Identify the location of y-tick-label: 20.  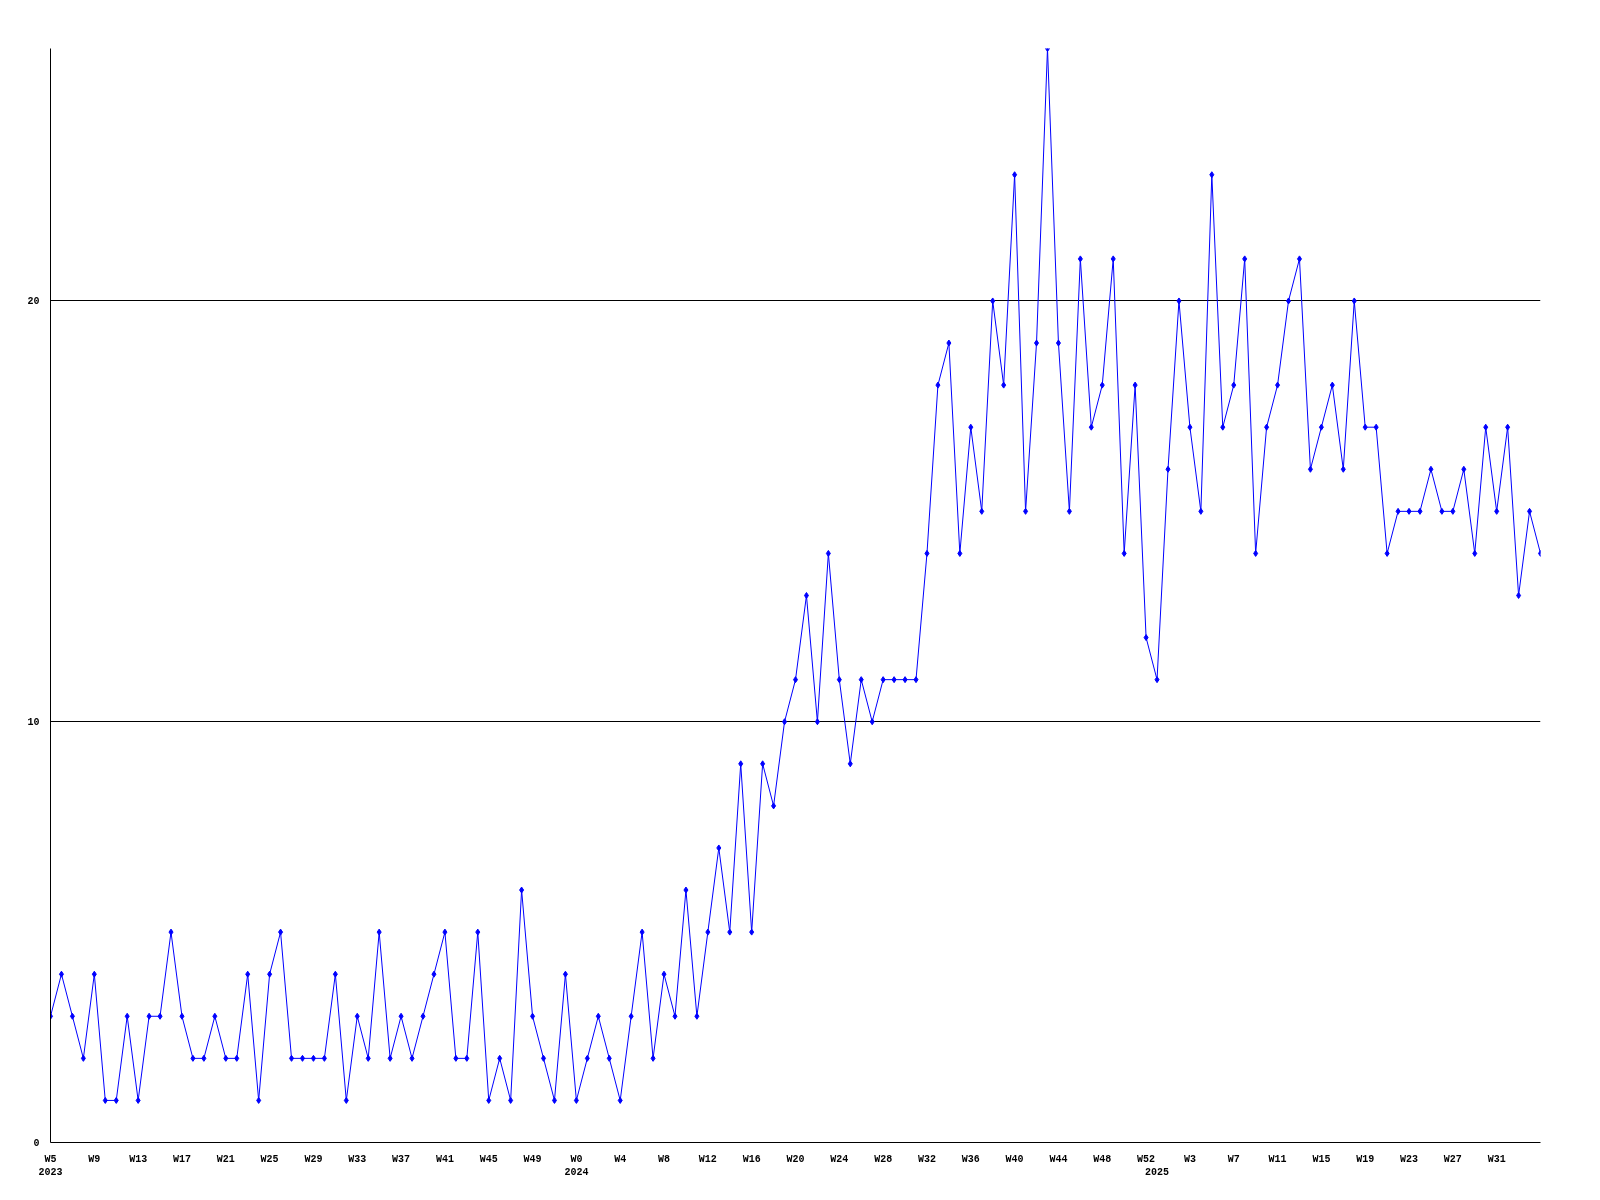
(33, 302).